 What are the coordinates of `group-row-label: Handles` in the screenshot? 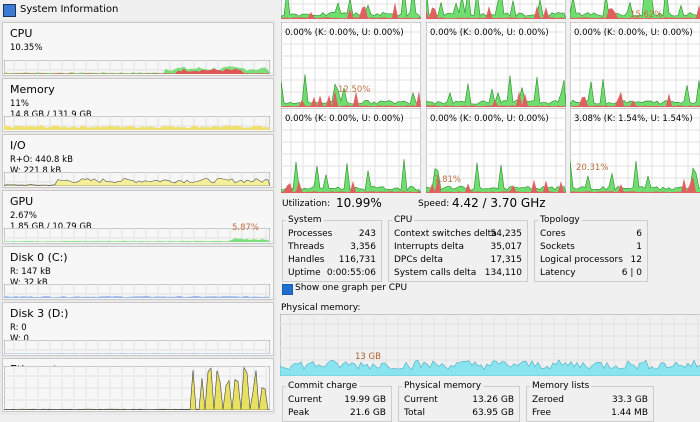 It's located at (306, 260).